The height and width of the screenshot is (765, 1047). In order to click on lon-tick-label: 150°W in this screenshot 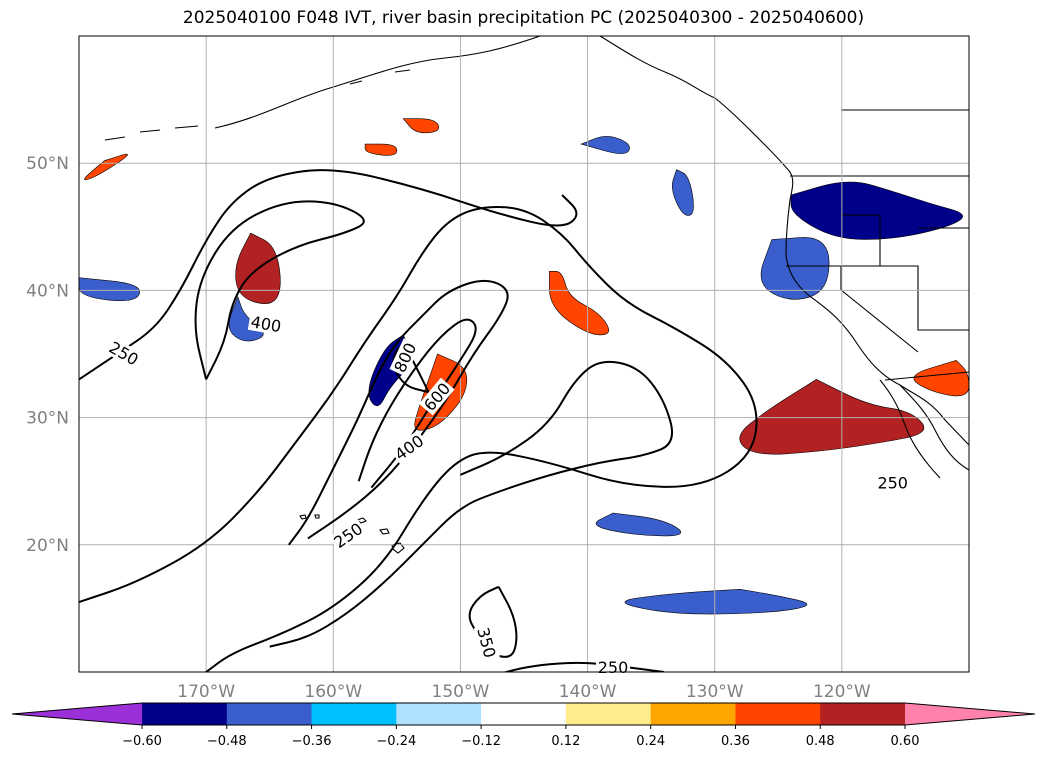, I will do `click(461, 692)`.